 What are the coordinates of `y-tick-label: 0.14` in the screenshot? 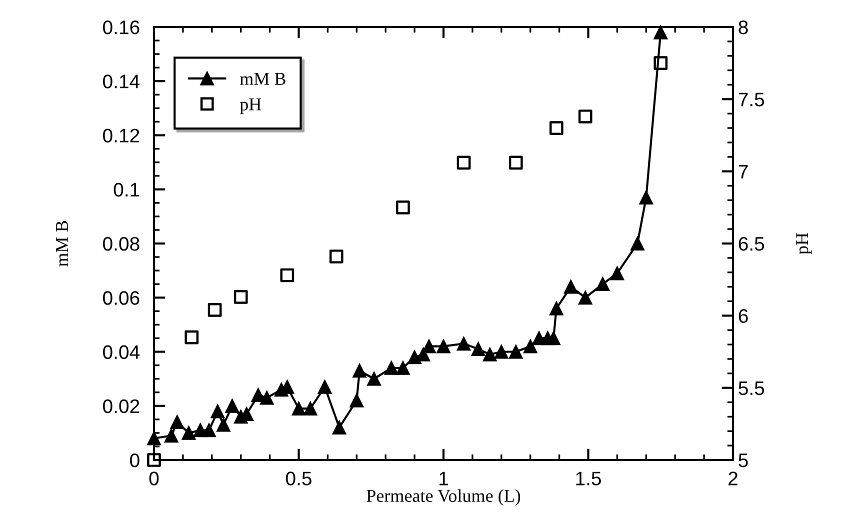 It's located at (121, 81).